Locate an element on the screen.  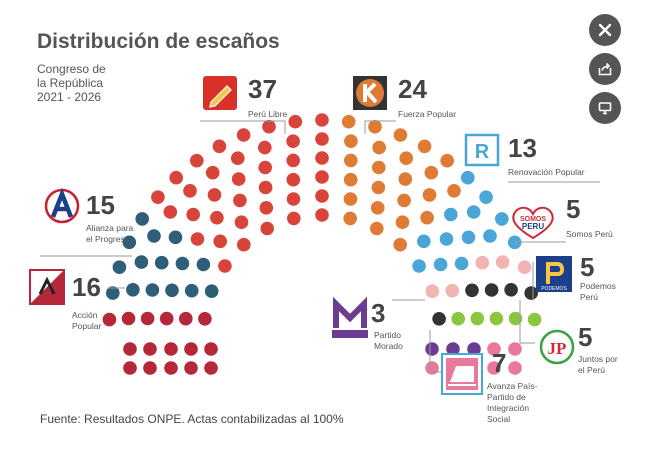
present-icon is located at coordinates (605, 108).